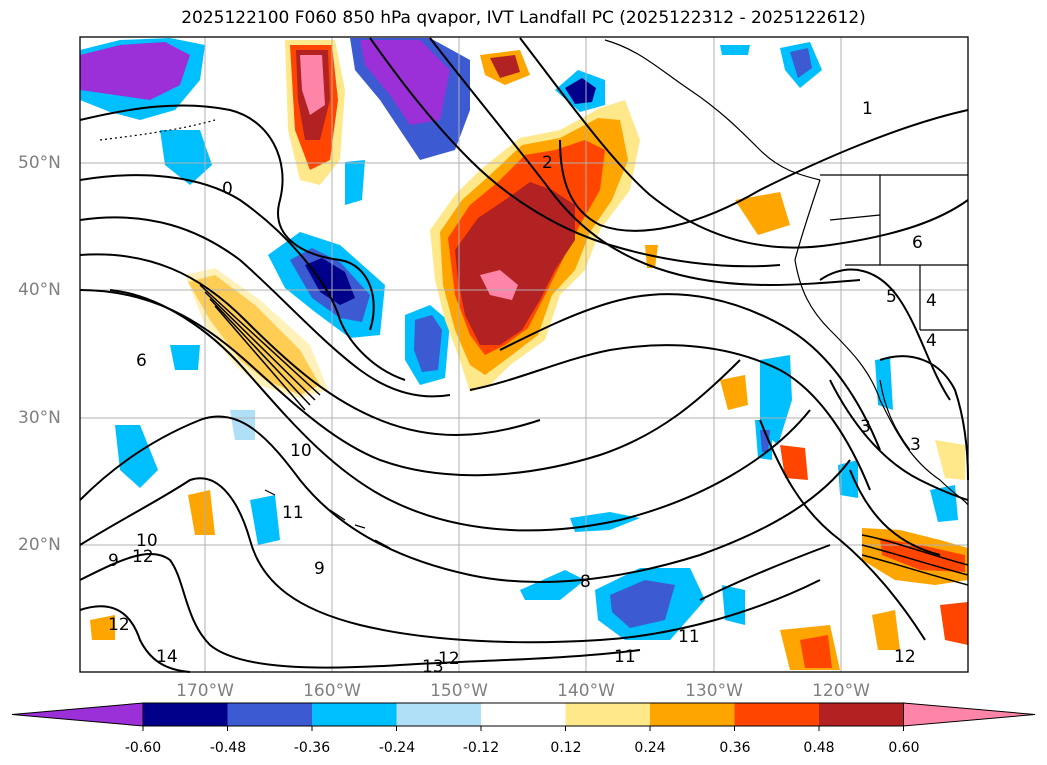  What do you see at coordinates (135, 71) in the screenshot?
I see `purple-region-nw-core` at bounding box center [135, 71].